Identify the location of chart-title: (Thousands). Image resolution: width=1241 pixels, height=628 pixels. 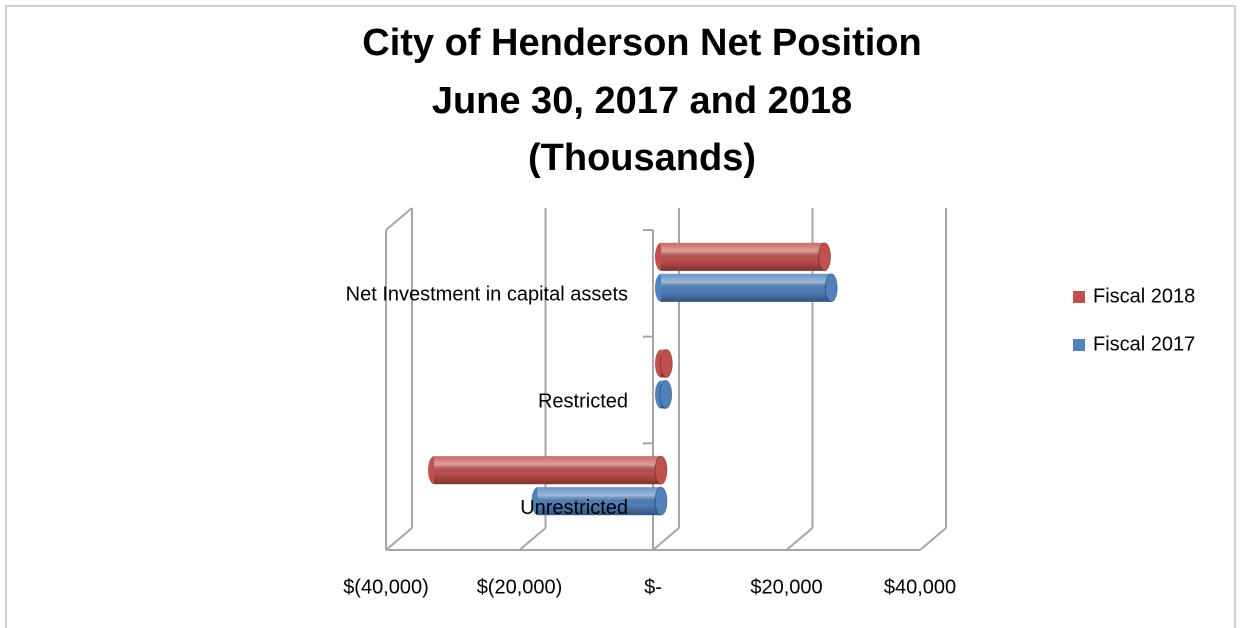
(642, 158).